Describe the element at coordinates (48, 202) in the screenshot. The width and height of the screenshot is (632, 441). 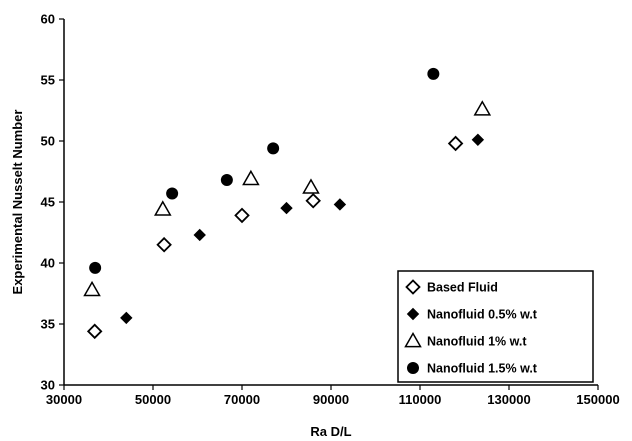
I see `y-tick-label: 45` at that location.